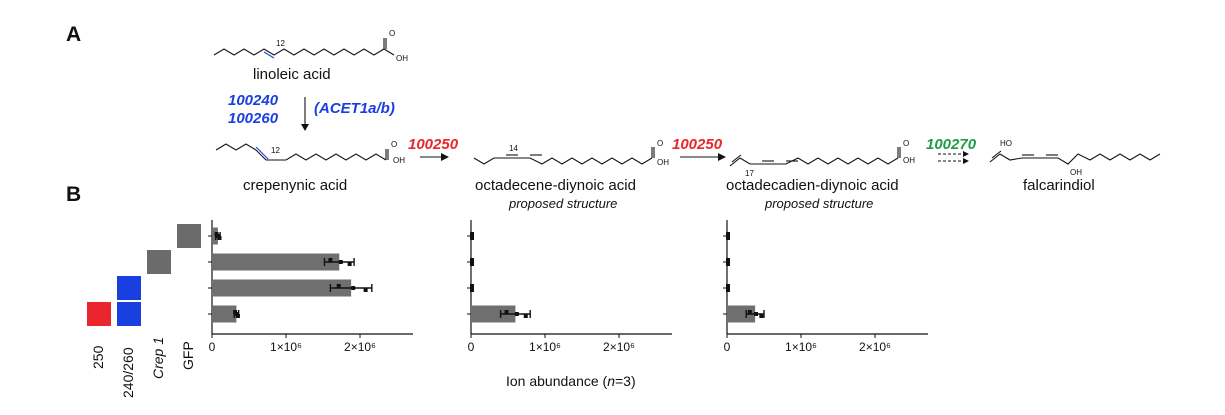 The height and width of the screenshot is (415, 1225). What do you see at coordinates (159, 262) in the screenshot?
I see `grid-cell-crep1` at bounding box center [159, 262].